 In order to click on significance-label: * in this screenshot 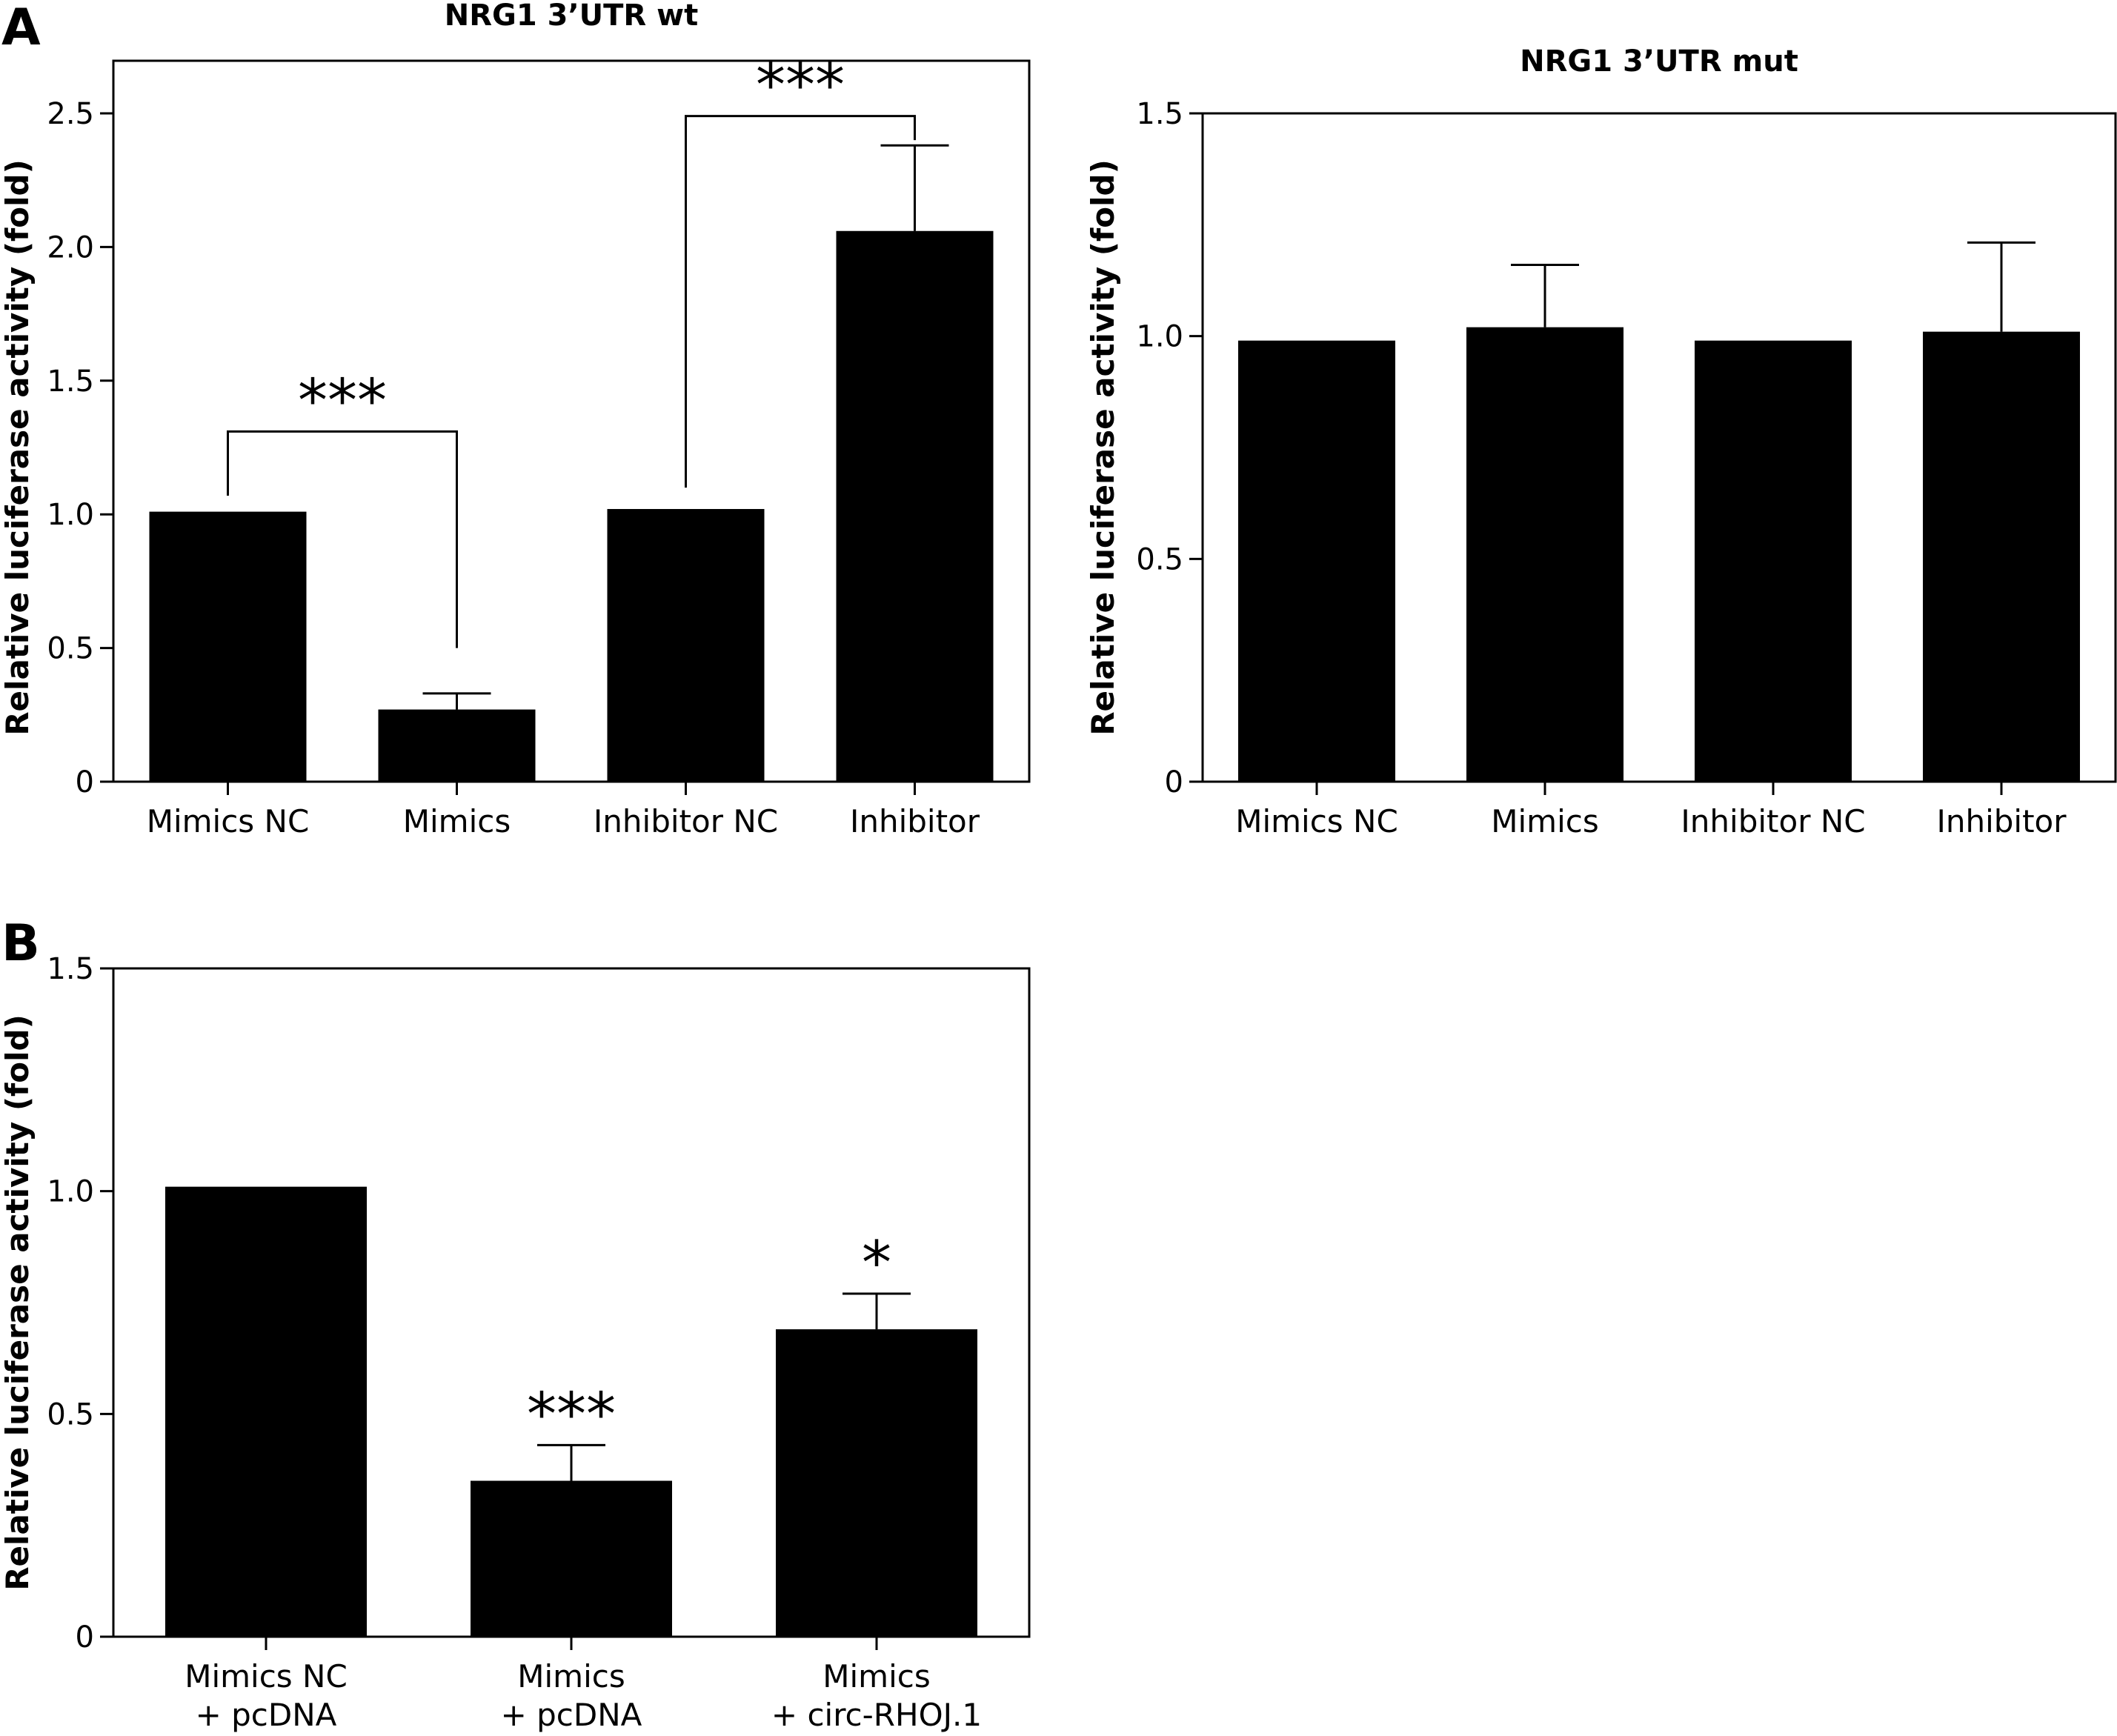, I will do `click(876, 1262)`.